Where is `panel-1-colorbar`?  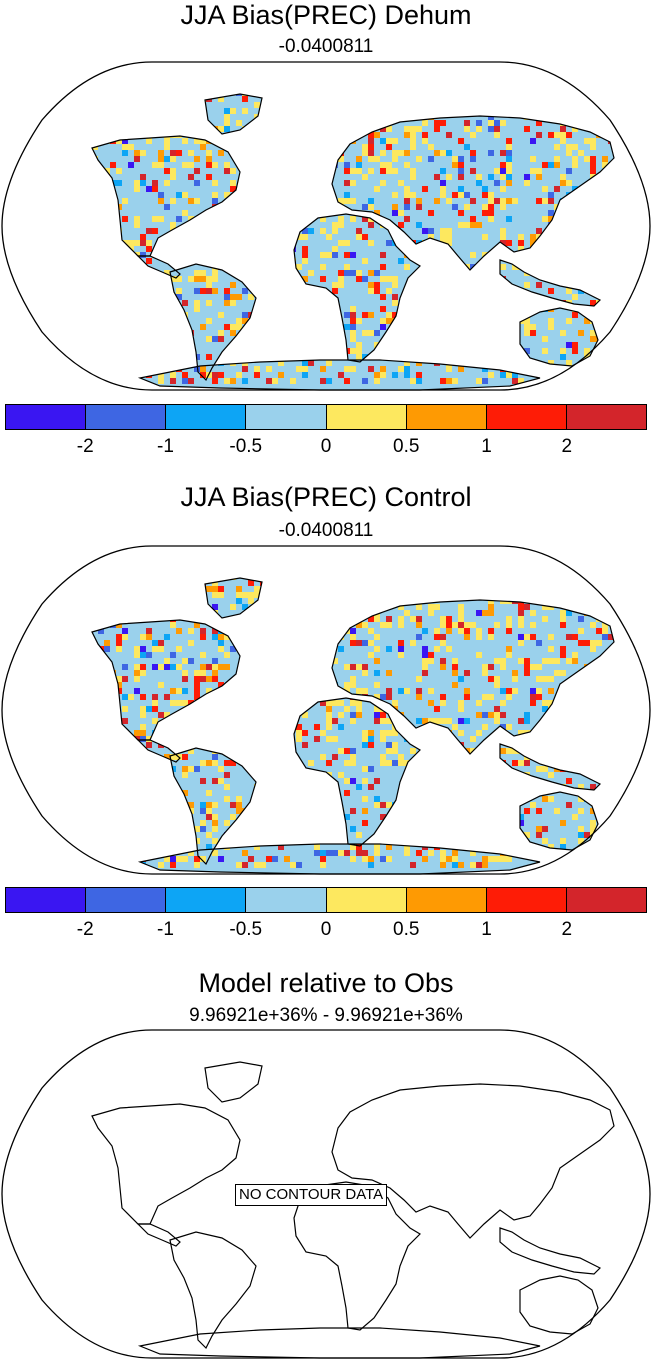
panel-1-colorbar is located at coordinates (326, 417).